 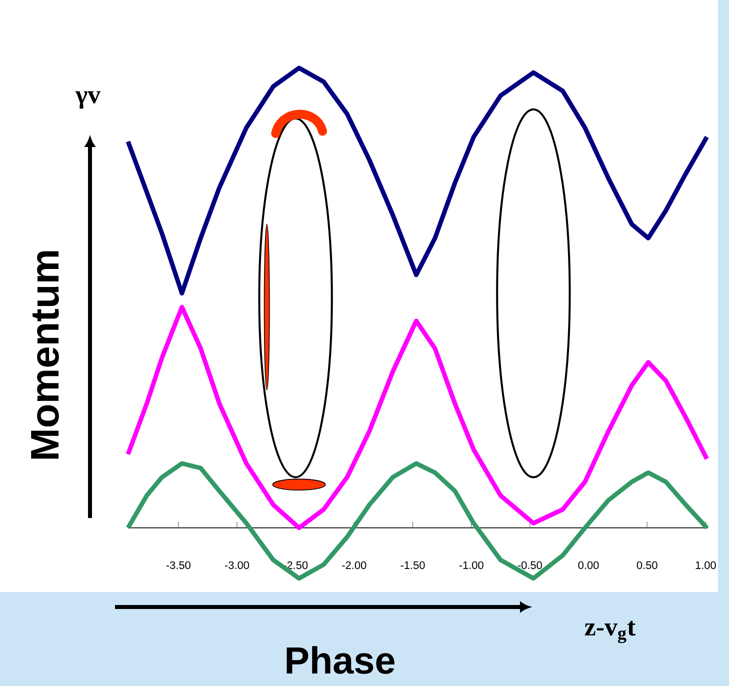 What do you see at coordinates (530, 565) in the screenshot?
I see `x-tick-label: -0.50` at bounding box center [530, 565].